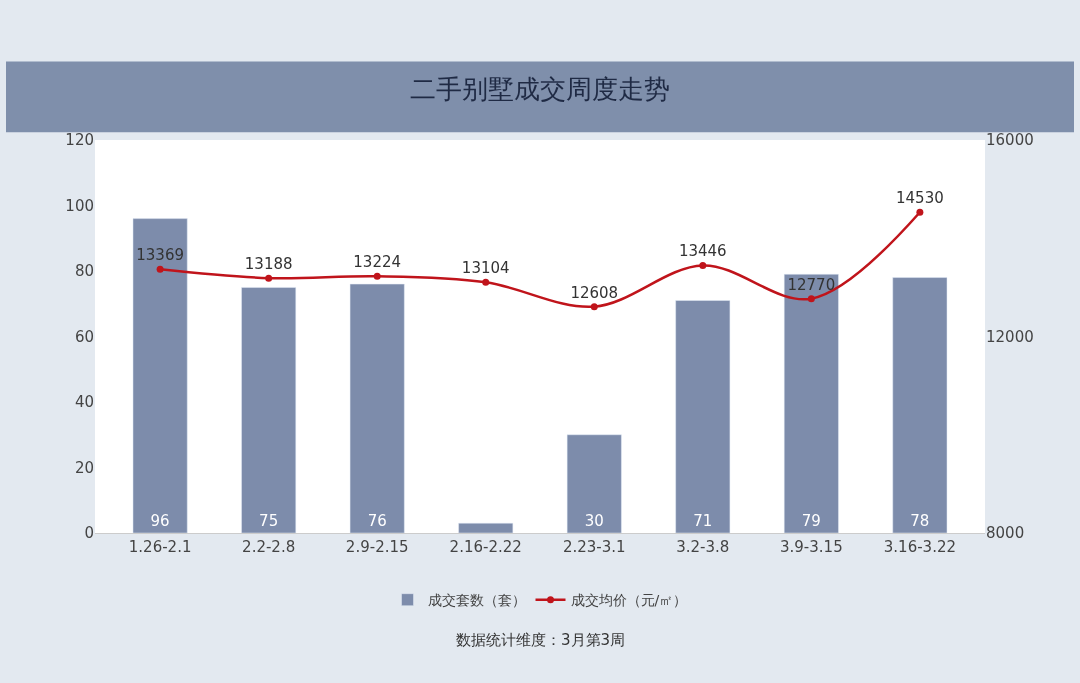 This screenshot has width=1080, height=683. What do you see at coordinates (1005, 533) in the screenshot?
I see `y2-tick-label: 8000` at bounding box center [1005, 533].